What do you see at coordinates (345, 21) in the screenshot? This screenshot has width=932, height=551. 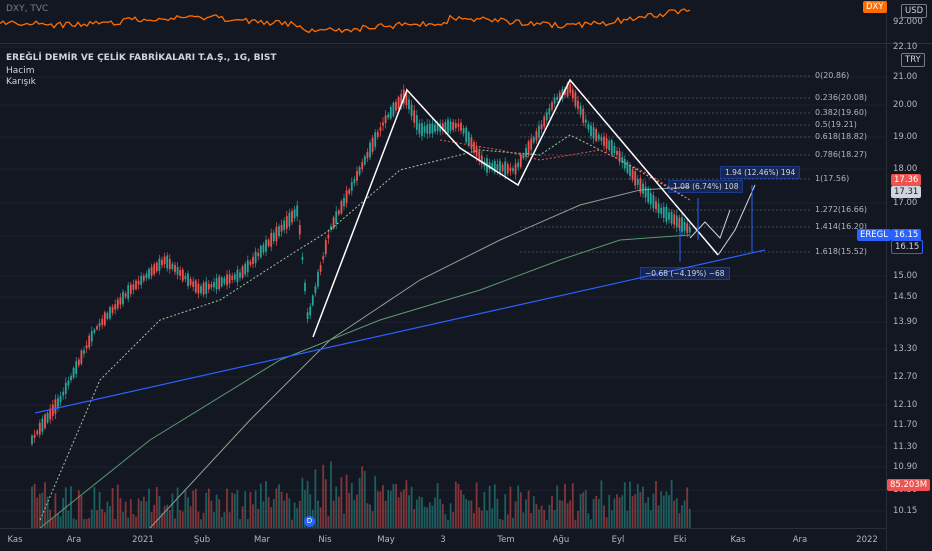 I see `dxy-line` at bounding box center [345, 21].